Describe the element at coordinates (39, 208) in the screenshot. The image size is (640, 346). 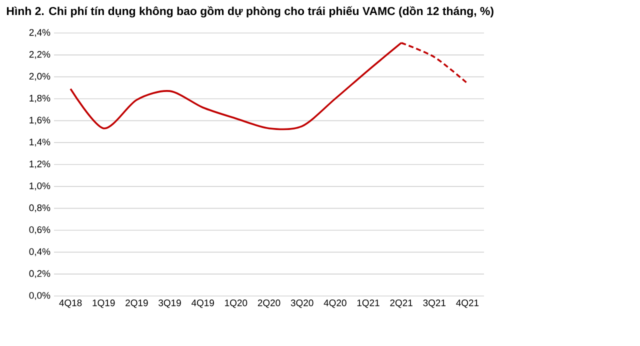
I see `y-tick-label: 0,8%` at that location.